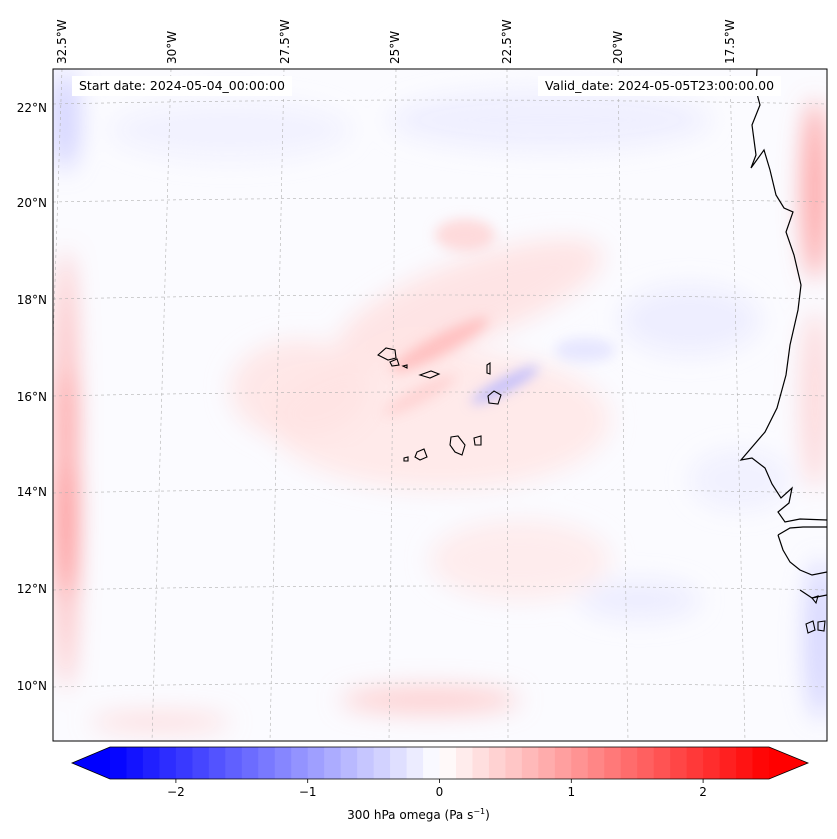 Image resolution: width=837 pixels, height=839 pixels. Describe the element at coordinates (788, 763) in the screenshot. I see `colorbar-extend-right` at that location.